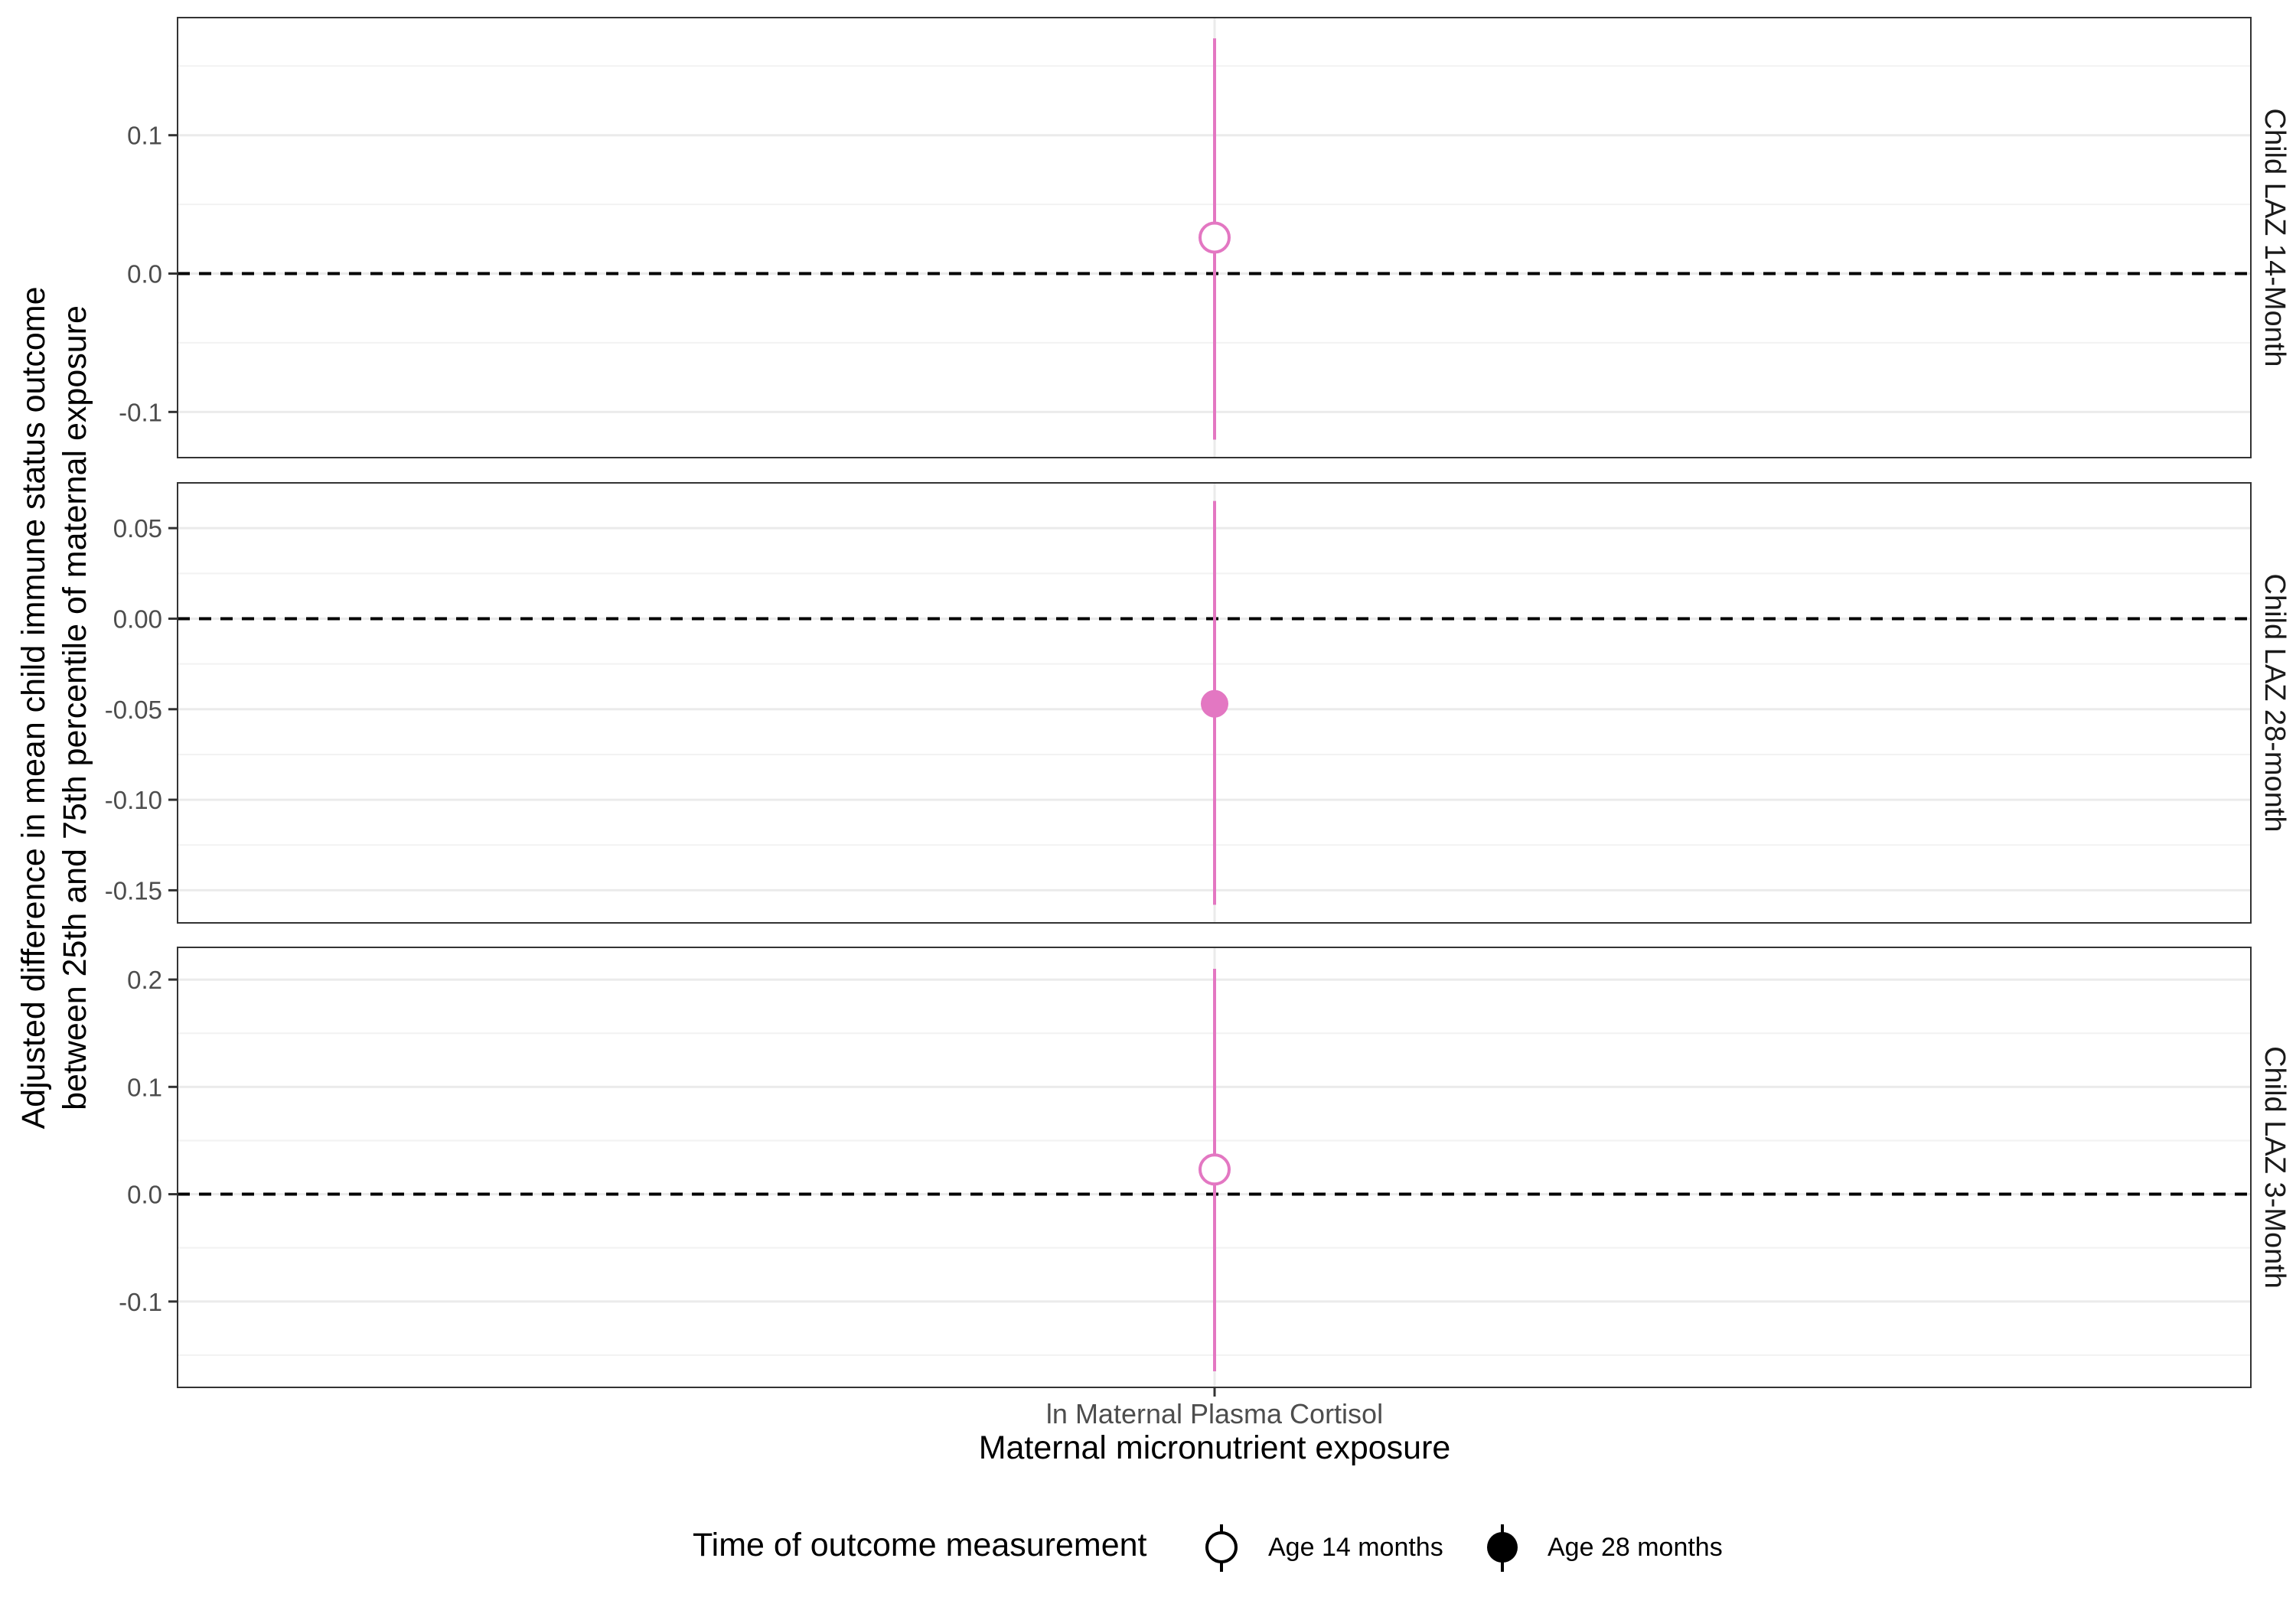 This screenshot has height=1607, width=2296. What do you see at coordinates (133, 890) in the screenshot?
I see `y-tick-label: -0.15` at bounding box center [133, 890].